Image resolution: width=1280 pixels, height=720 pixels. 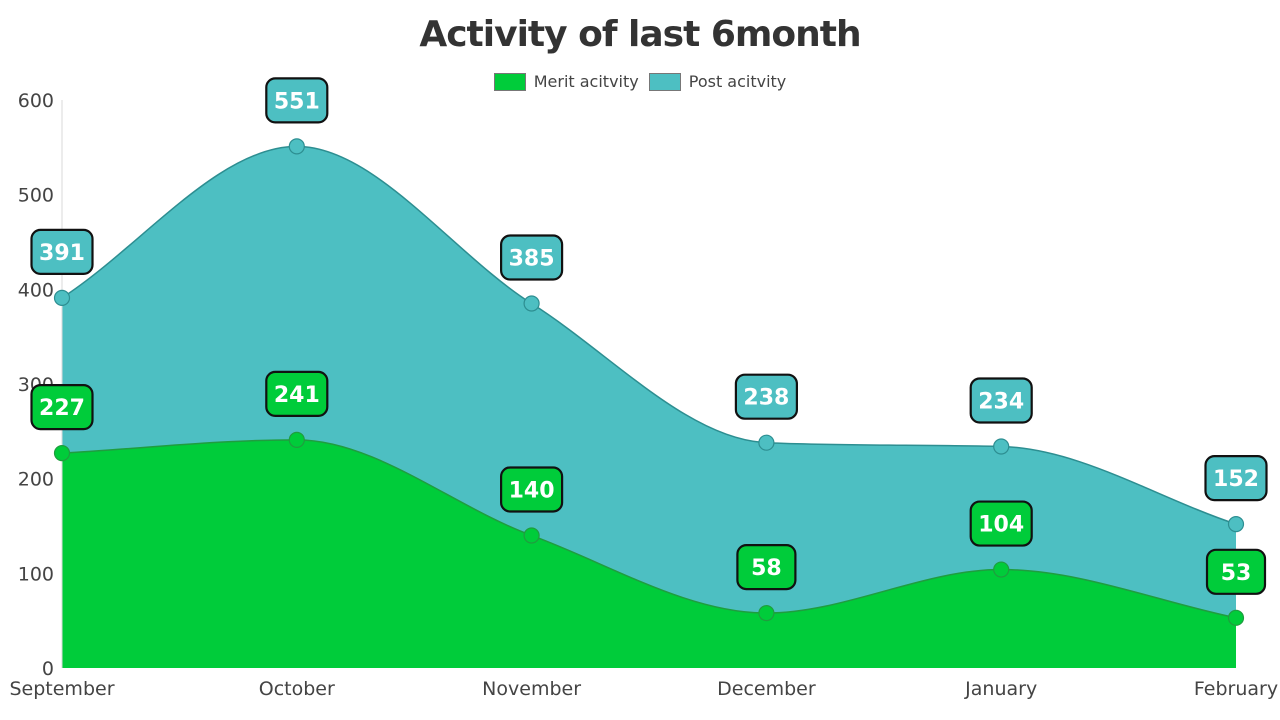 I want to click on x-tick-label: September, so click(x=61, y=689).